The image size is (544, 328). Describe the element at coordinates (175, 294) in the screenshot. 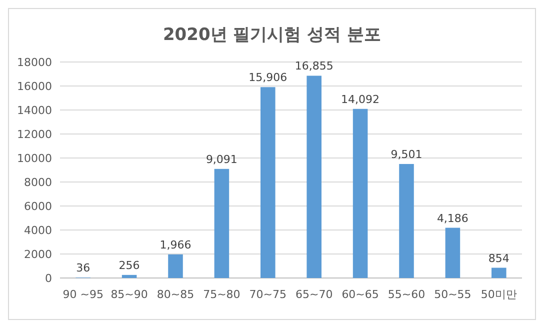

I see `x-tick-label: 80~85` at that location.